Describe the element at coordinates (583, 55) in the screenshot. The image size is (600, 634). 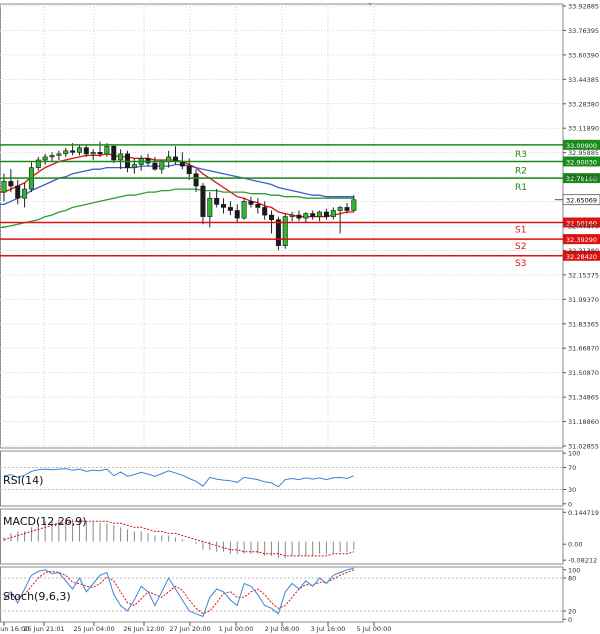
I see `price-tick-label: 33.60390` at that location.